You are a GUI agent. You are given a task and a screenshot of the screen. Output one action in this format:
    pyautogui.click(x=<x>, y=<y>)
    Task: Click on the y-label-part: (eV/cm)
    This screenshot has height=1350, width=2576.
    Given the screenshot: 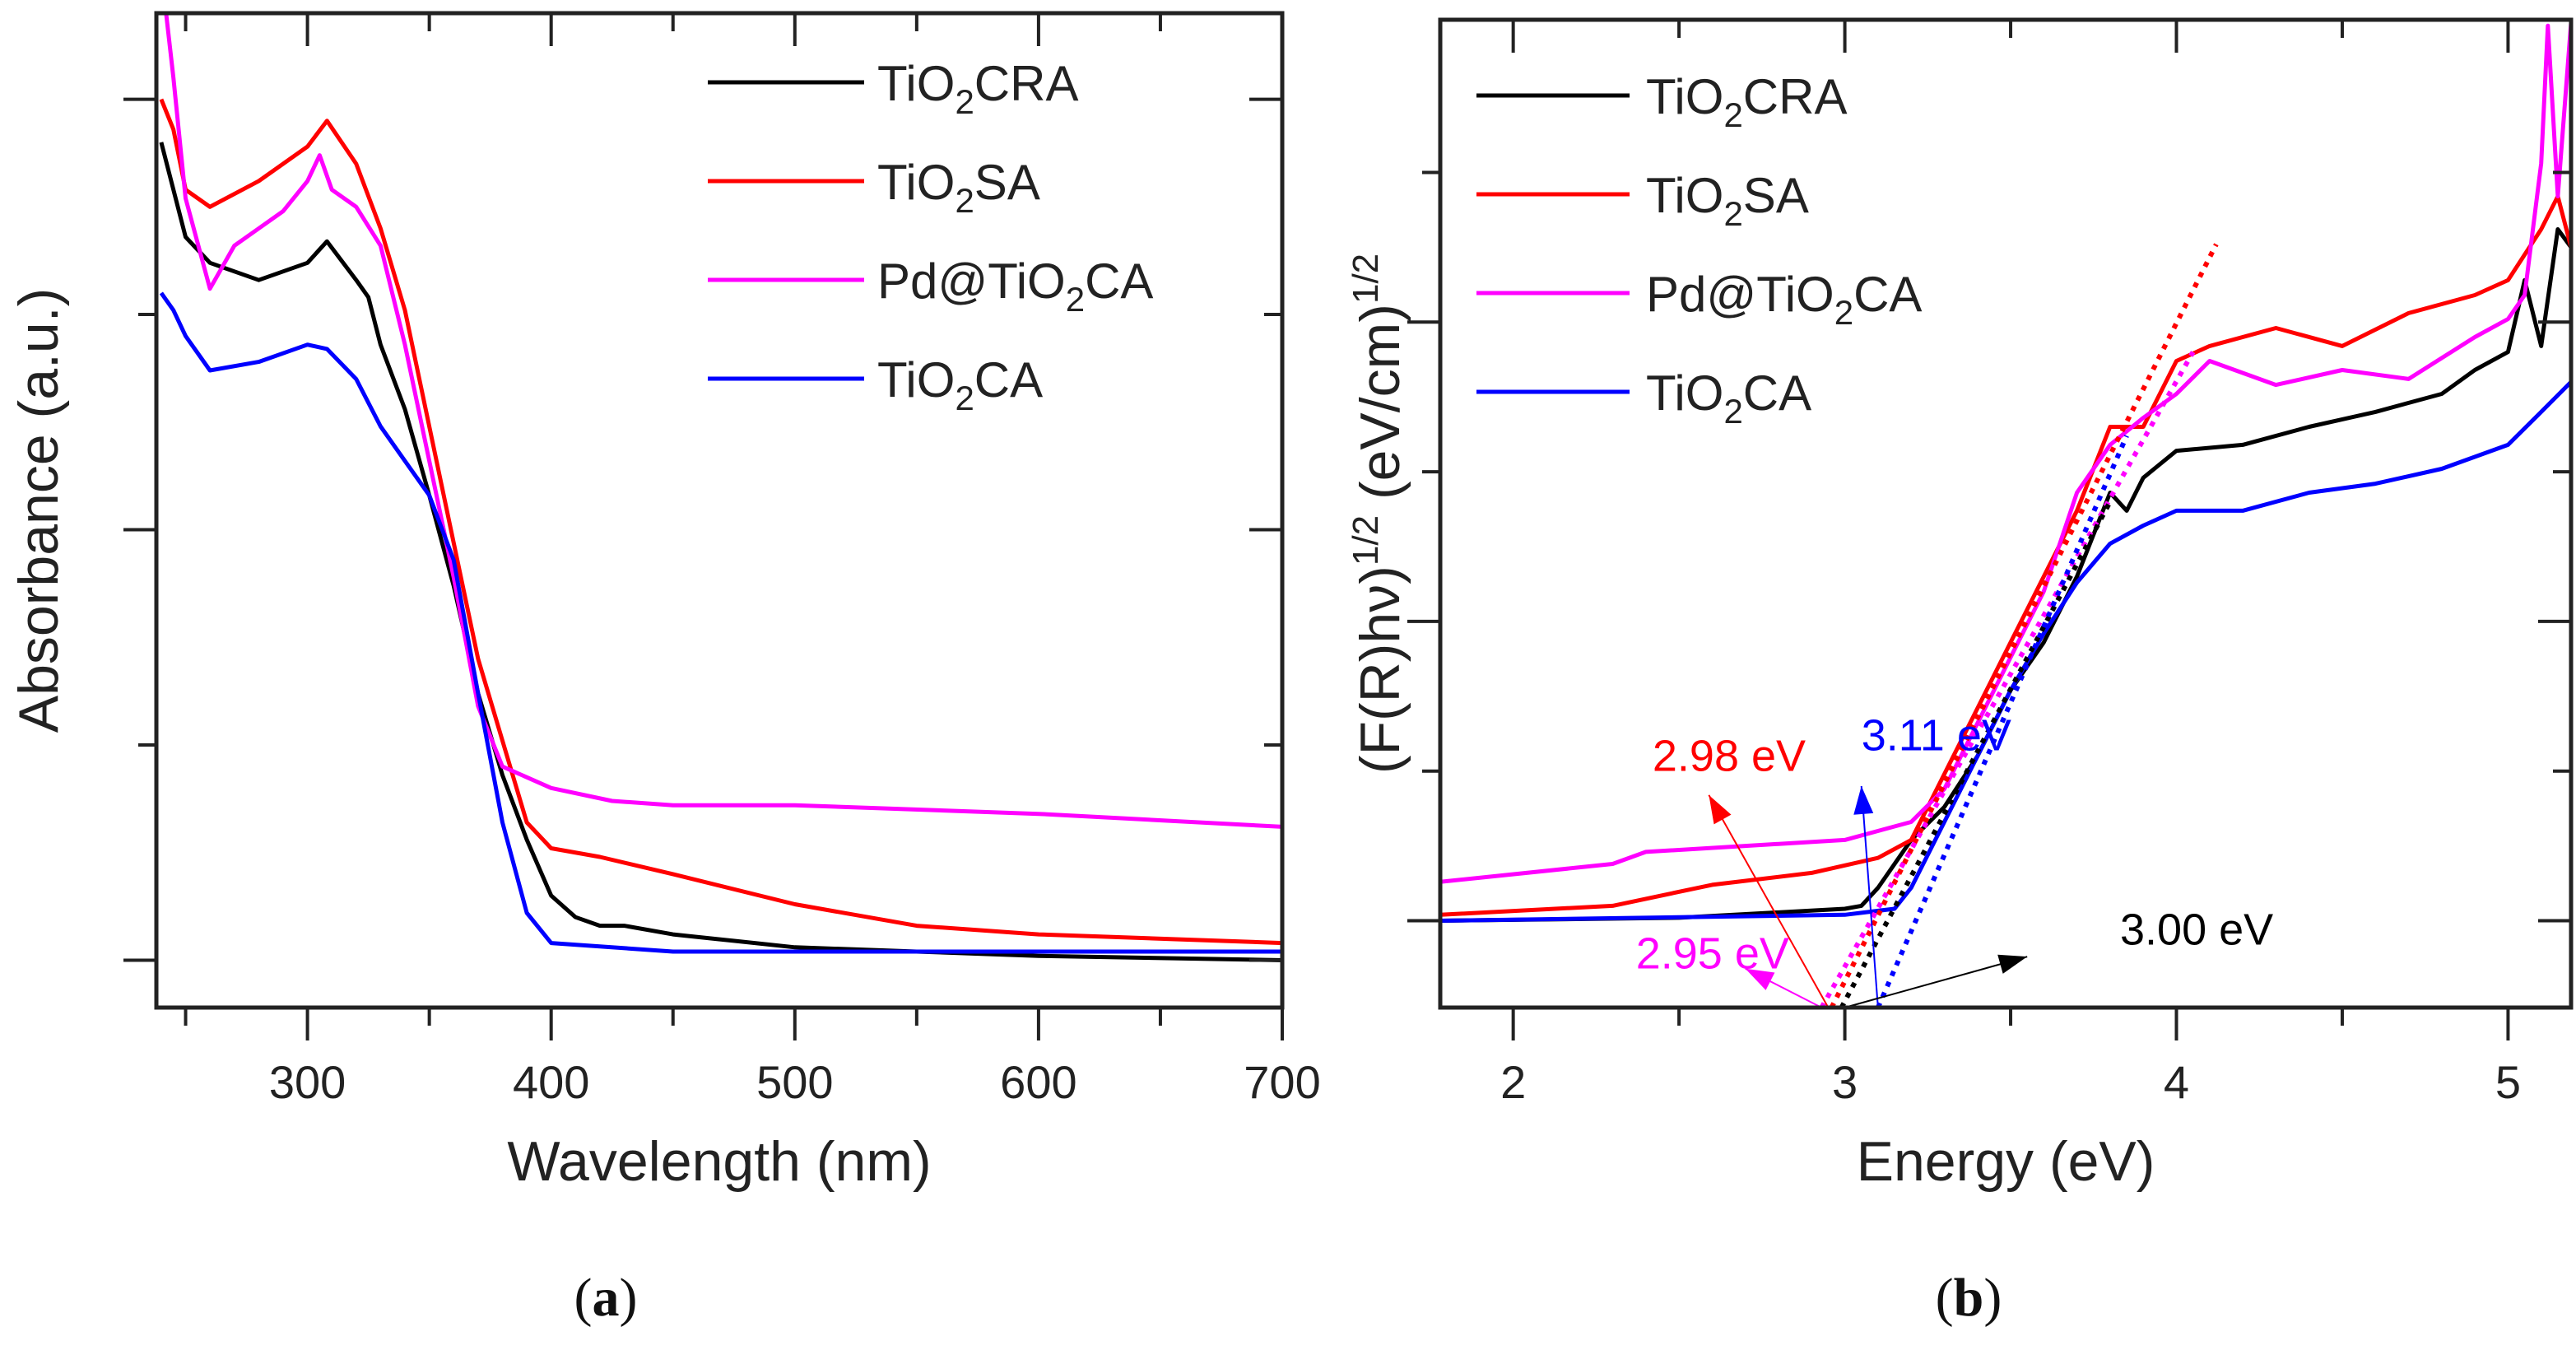 What is the action you would take?
    pyautogui.click(x=1380, y=409)
    